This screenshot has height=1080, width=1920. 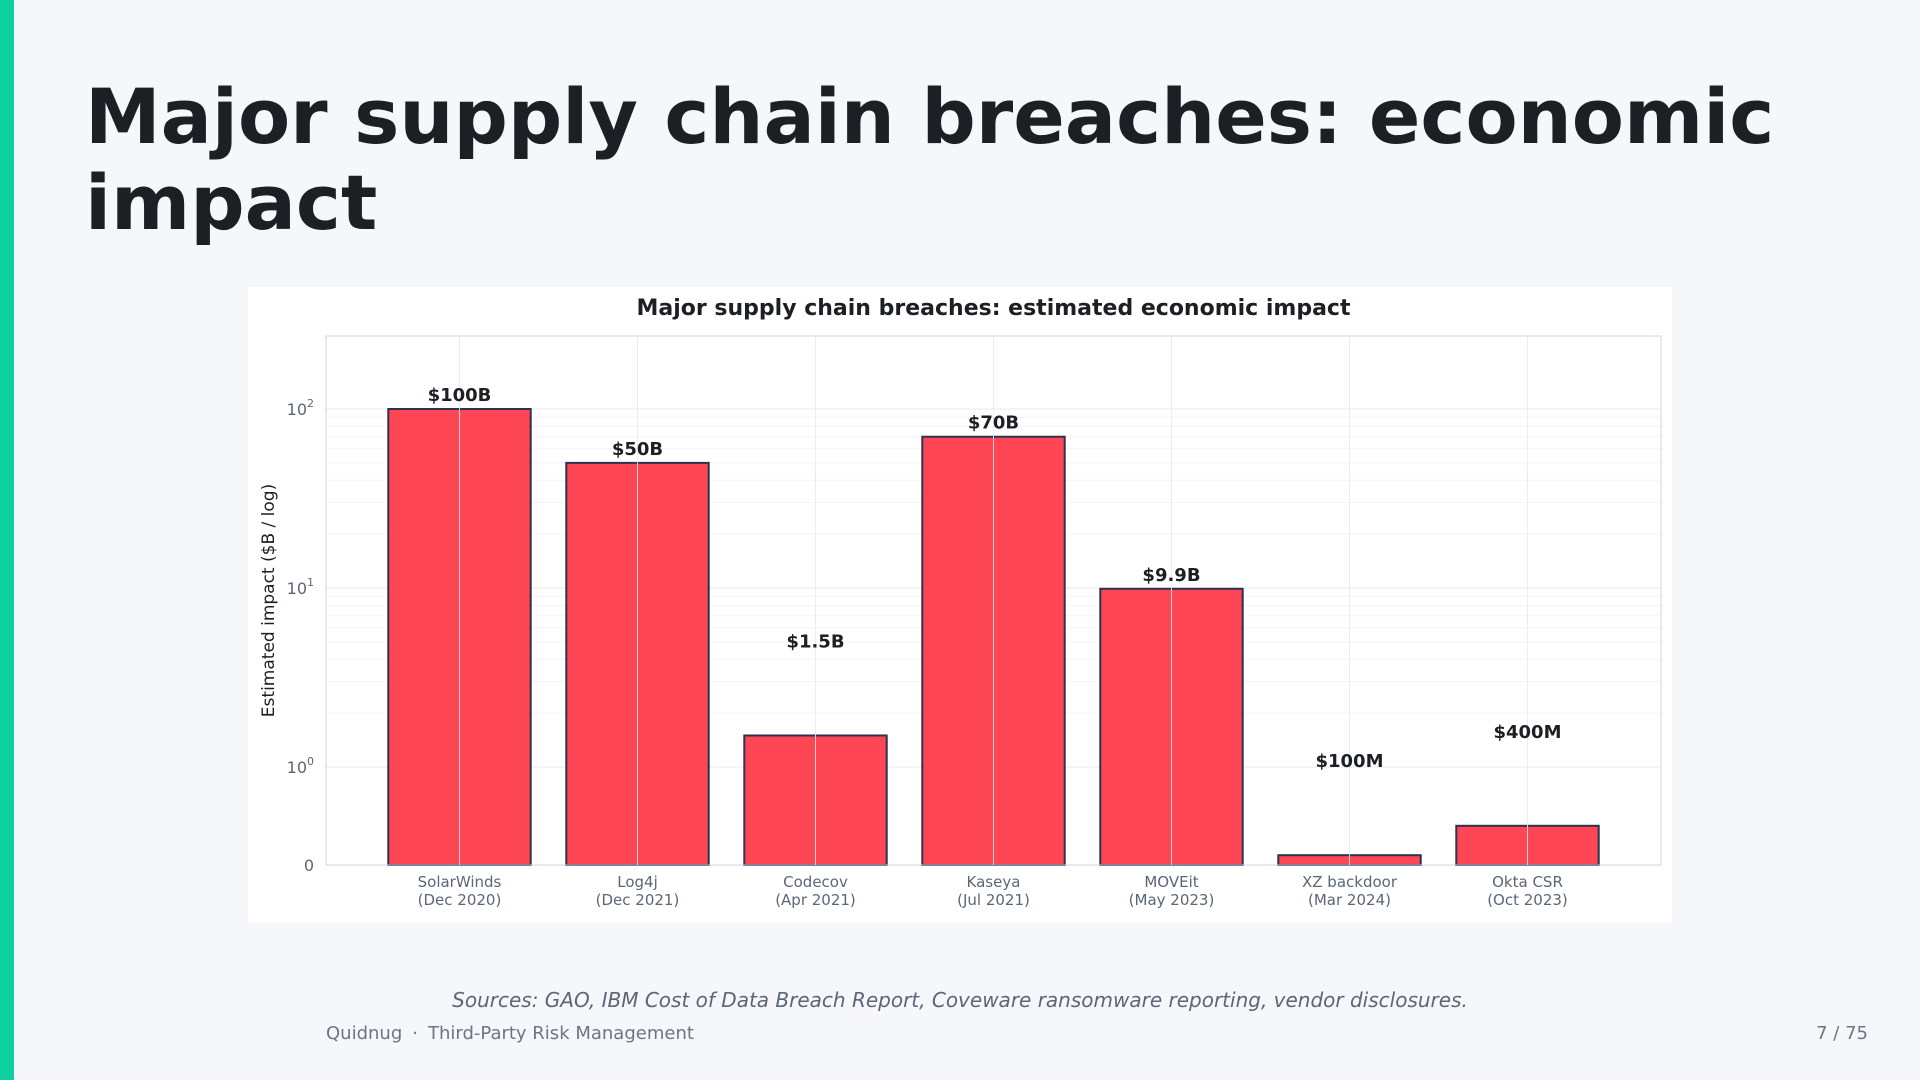 I want to click on data-label: $50B, so click(x=637, y=449).